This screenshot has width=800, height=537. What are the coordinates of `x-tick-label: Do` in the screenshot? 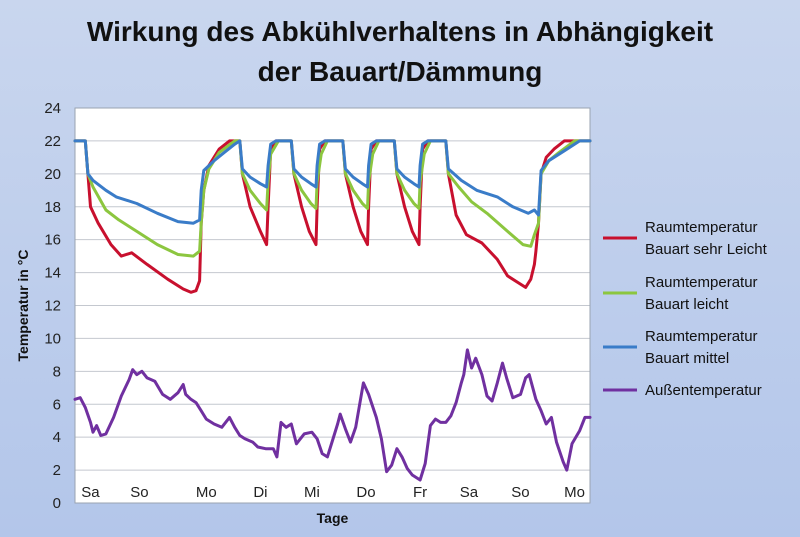 It's located at (365, 492).